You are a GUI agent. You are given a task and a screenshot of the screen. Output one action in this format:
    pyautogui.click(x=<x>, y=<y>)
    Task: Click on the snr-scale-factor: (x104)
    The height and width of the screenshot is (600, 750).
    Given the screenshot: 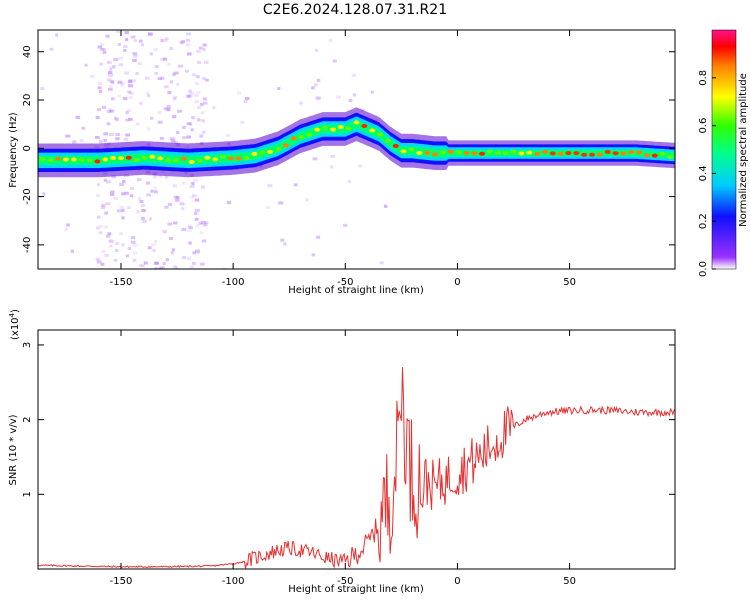 What is the action you would take?
    pyautogui.click(x=14, y=324)
    